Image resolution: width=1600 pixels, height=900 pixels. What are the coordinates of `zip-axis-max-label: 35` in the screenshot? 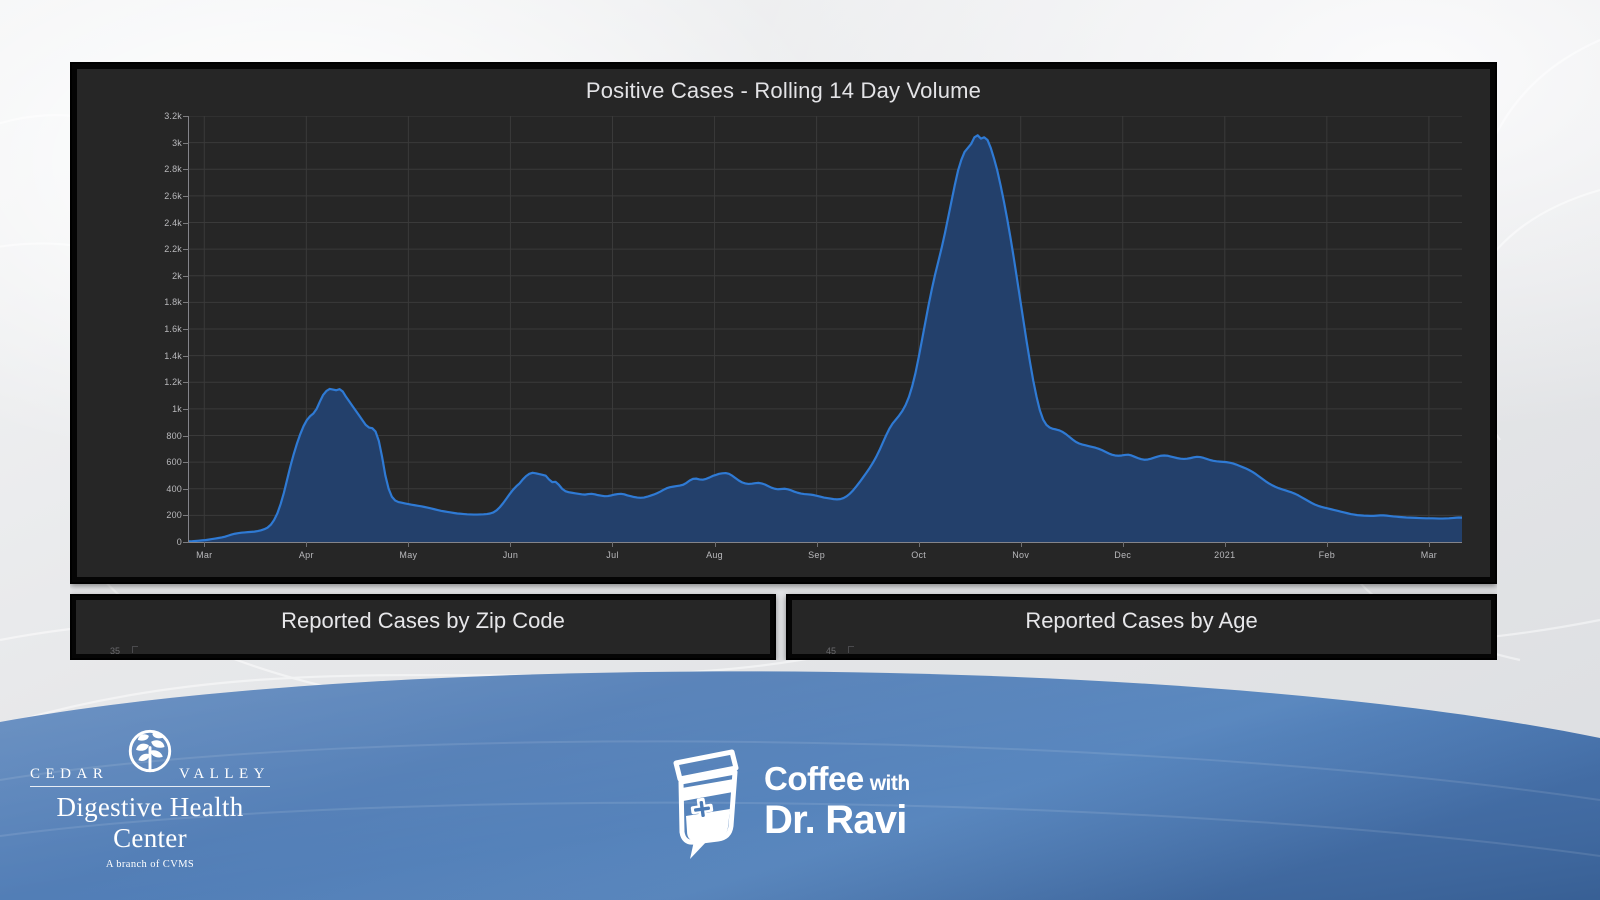 It's located at (115, 650).